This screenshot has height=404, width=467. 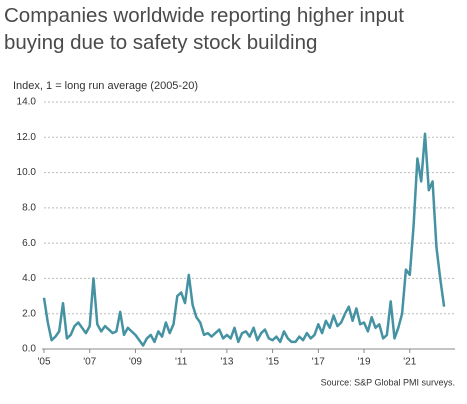 What do you see at coordinates (29, 313) in the screenshot?
I see `y-tick-label: 2.0` at bounding box center [29, 313].